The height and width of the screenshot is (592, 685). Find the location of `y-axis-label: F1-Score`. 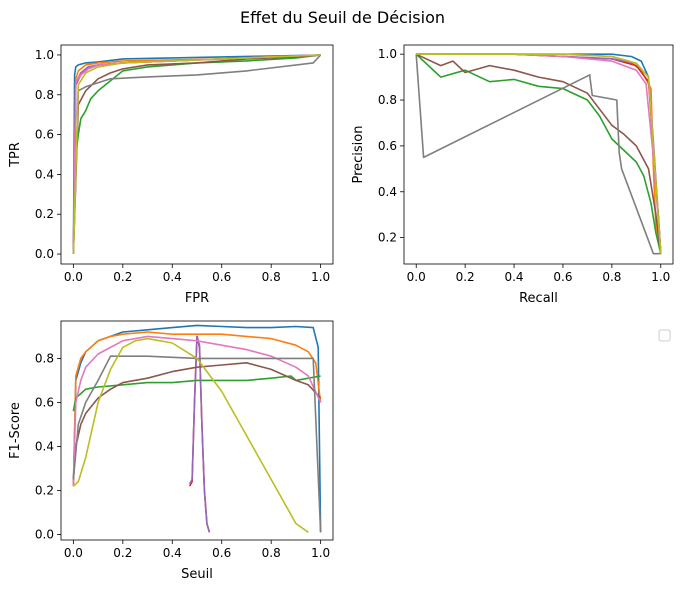

y-axis-label: F1-Score is located at coordinates (15, 430).